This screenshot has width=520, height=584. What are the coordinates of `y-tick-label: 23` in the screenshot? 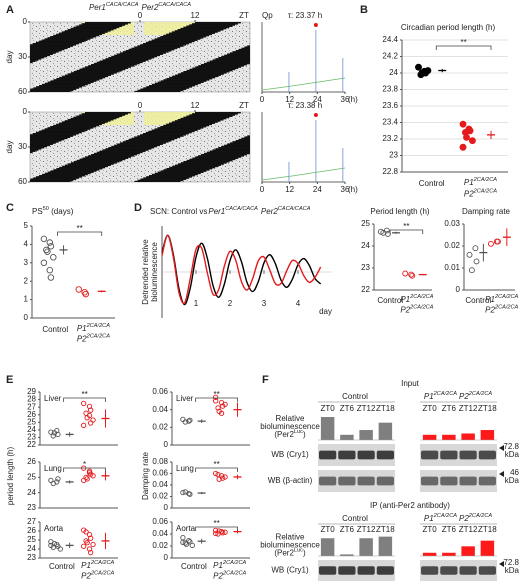 It's located at (31, 557).